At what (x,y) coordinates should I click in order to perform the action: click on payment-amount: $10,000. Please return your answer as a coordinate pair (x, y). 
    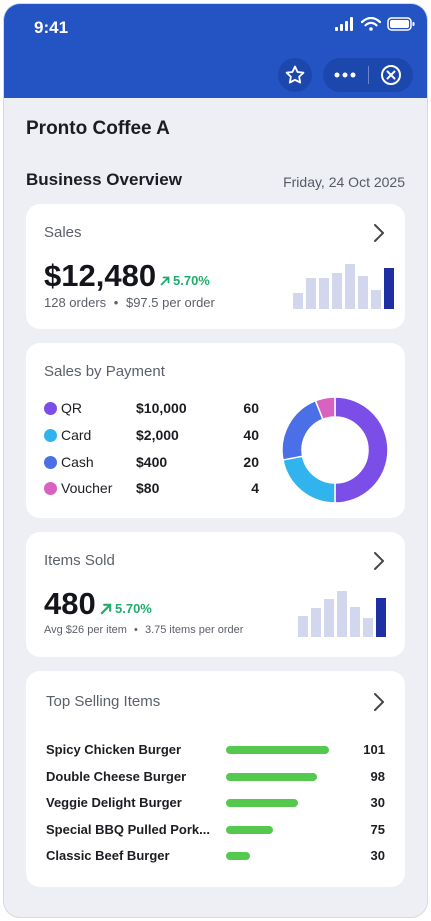
    Looking at the image, I should click on (161, 408).